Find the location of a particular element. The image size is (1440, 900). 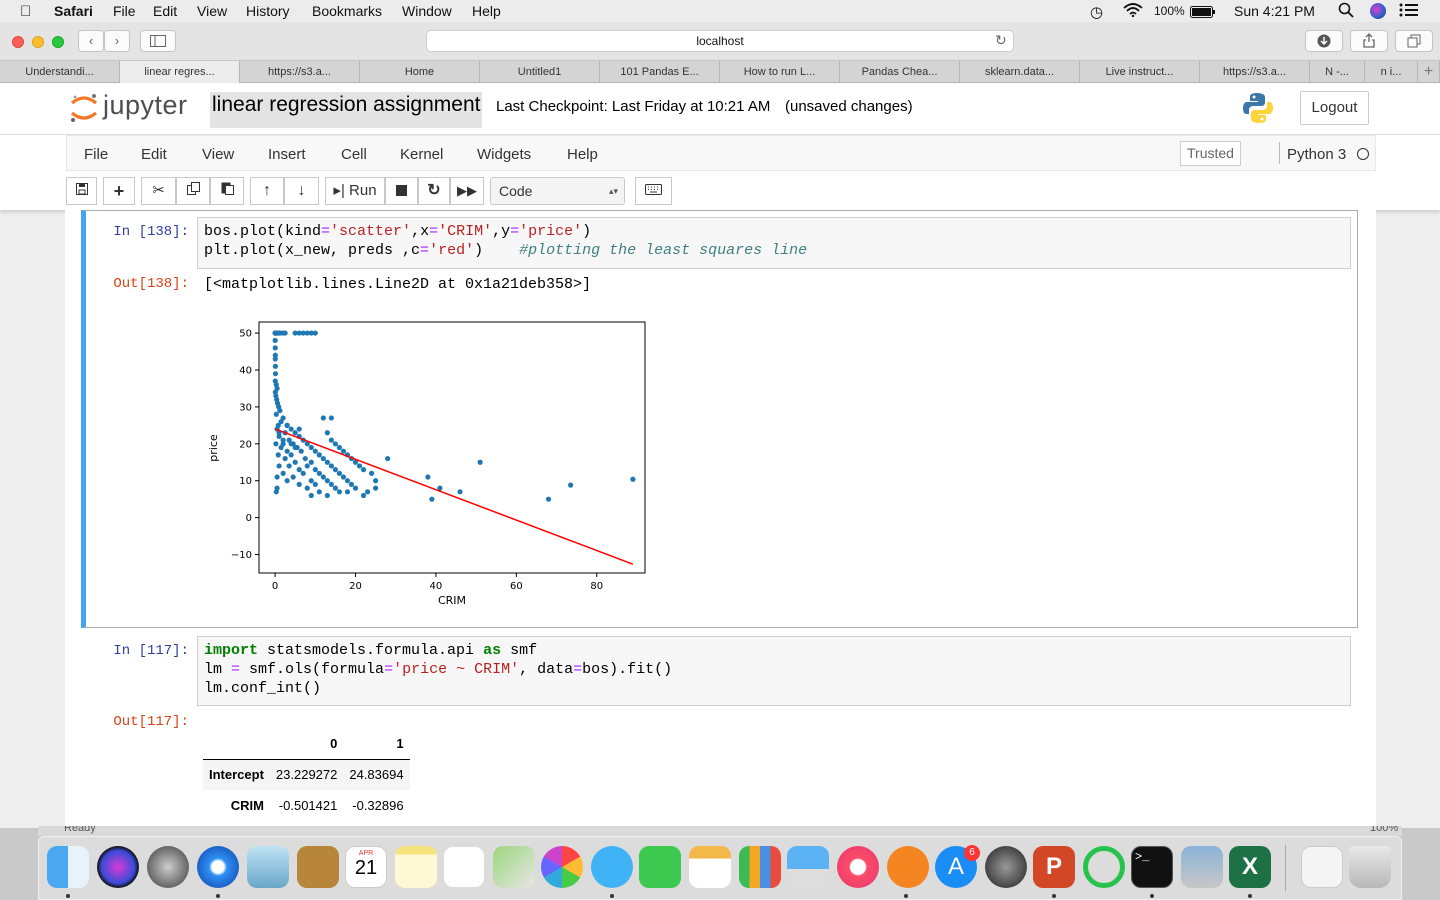

calendar-icon: APR 21 is located at coordinates (366, 867).